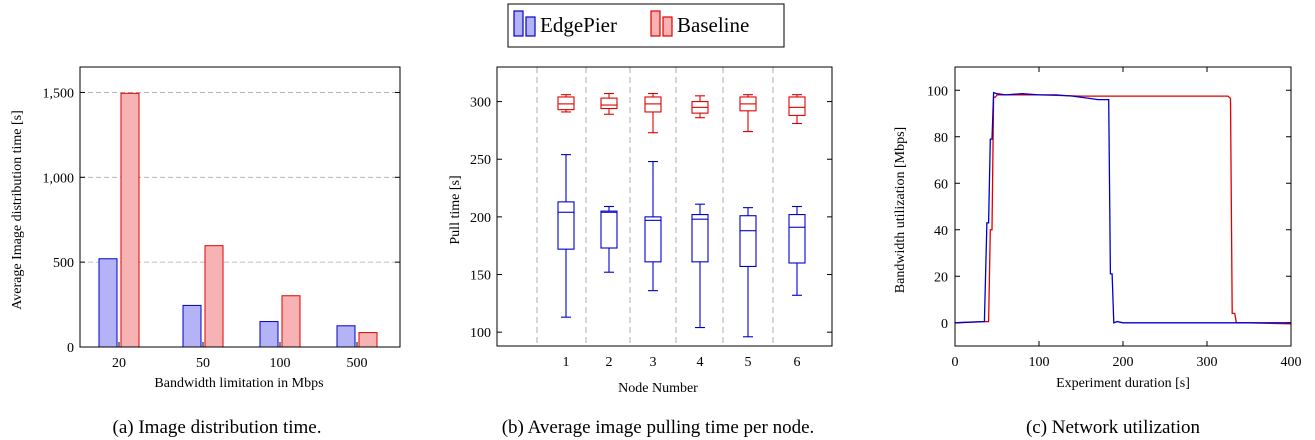  What do you see at coordinates (955, 362) in the screenshot?
I see `chart-c-xtick-label: 0` at bounding box center [955, 362].